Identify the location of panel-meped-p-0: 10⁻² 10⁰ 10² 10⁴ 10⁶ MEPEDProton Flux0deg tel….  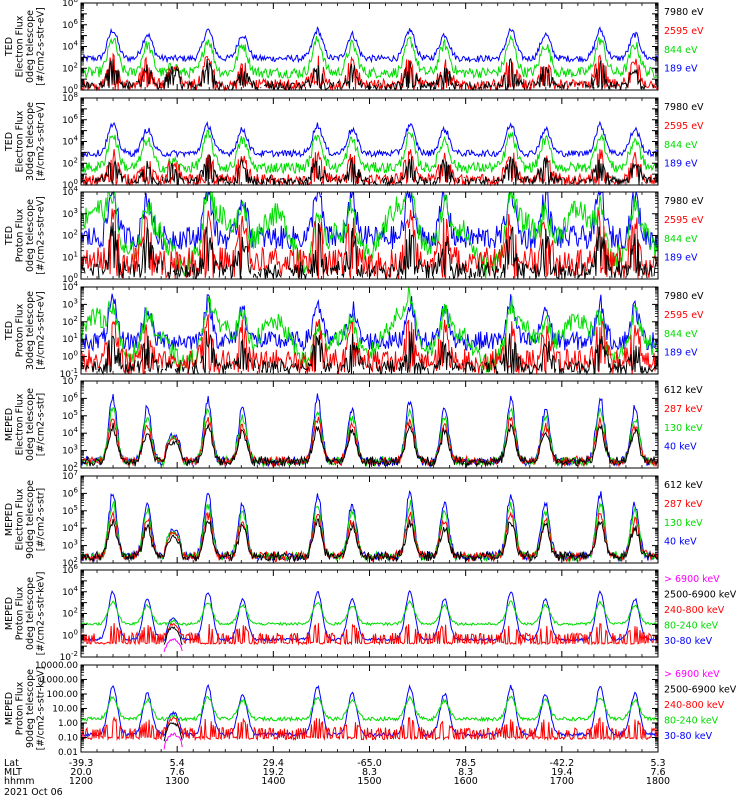
(370, 613).